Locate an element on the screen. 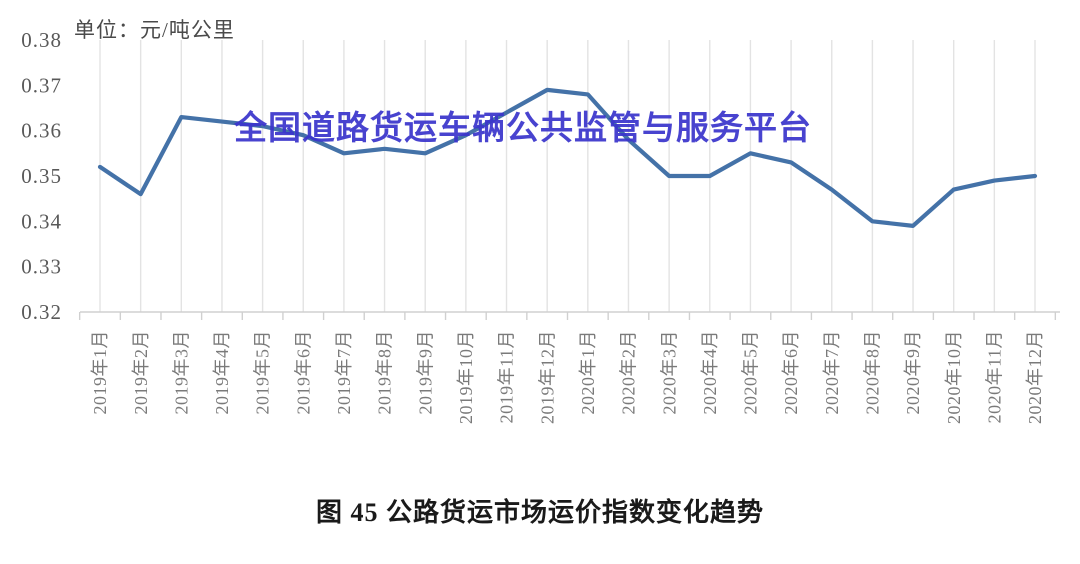 The width and height of the screenshot is (1080, 564). x-axis-tick-label: 2019年6月 is located at coordinates (303, 372).